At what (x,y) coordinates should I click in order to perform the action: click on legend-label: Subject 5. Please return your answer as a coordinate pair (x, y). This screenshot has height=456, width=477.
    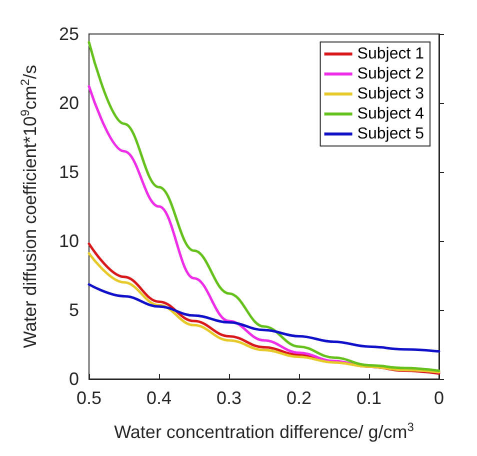
    Looking at the image, I should click on (390, 134).